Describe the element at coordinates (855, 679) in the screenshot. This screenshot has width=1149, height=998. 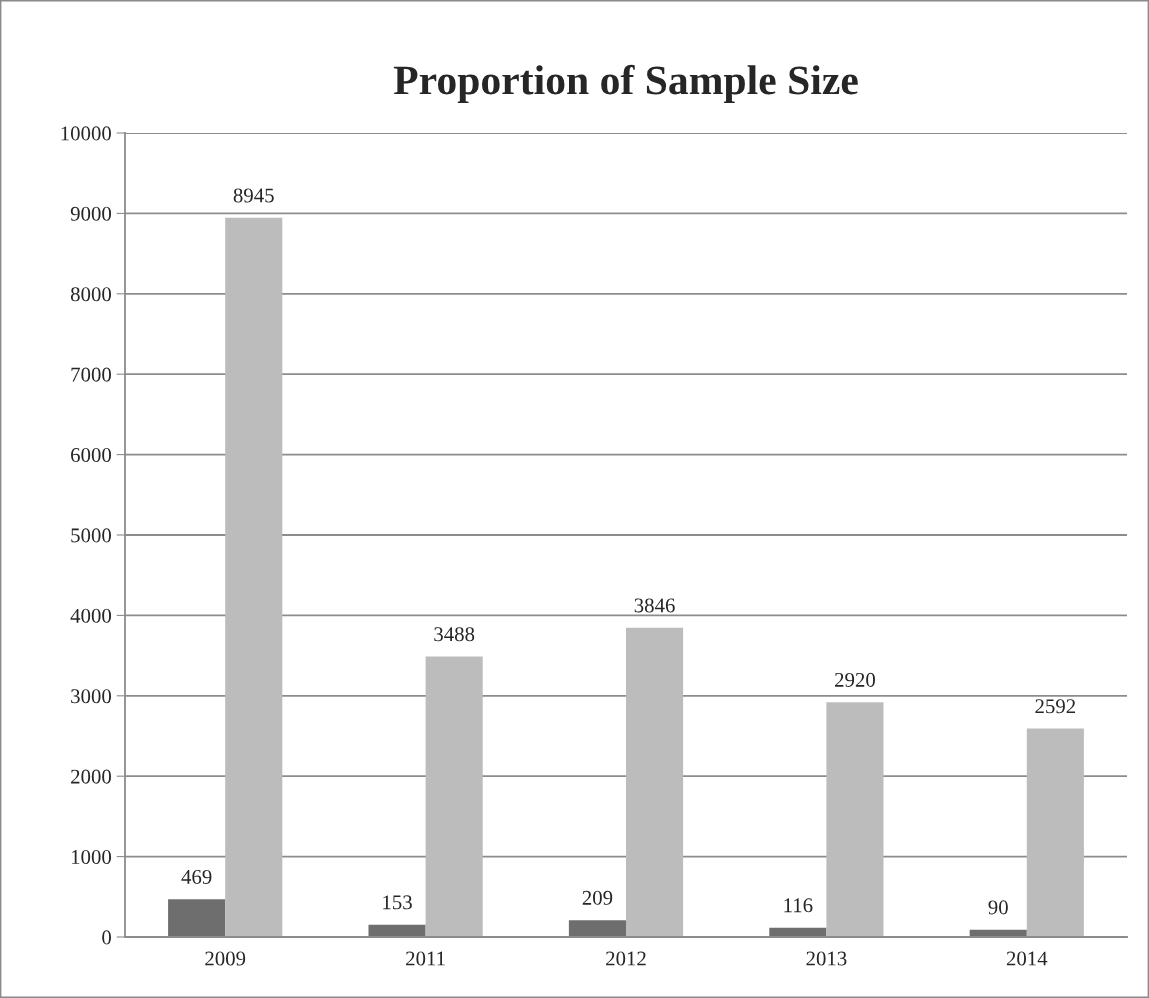
I see `data-label: 2920` at that location.